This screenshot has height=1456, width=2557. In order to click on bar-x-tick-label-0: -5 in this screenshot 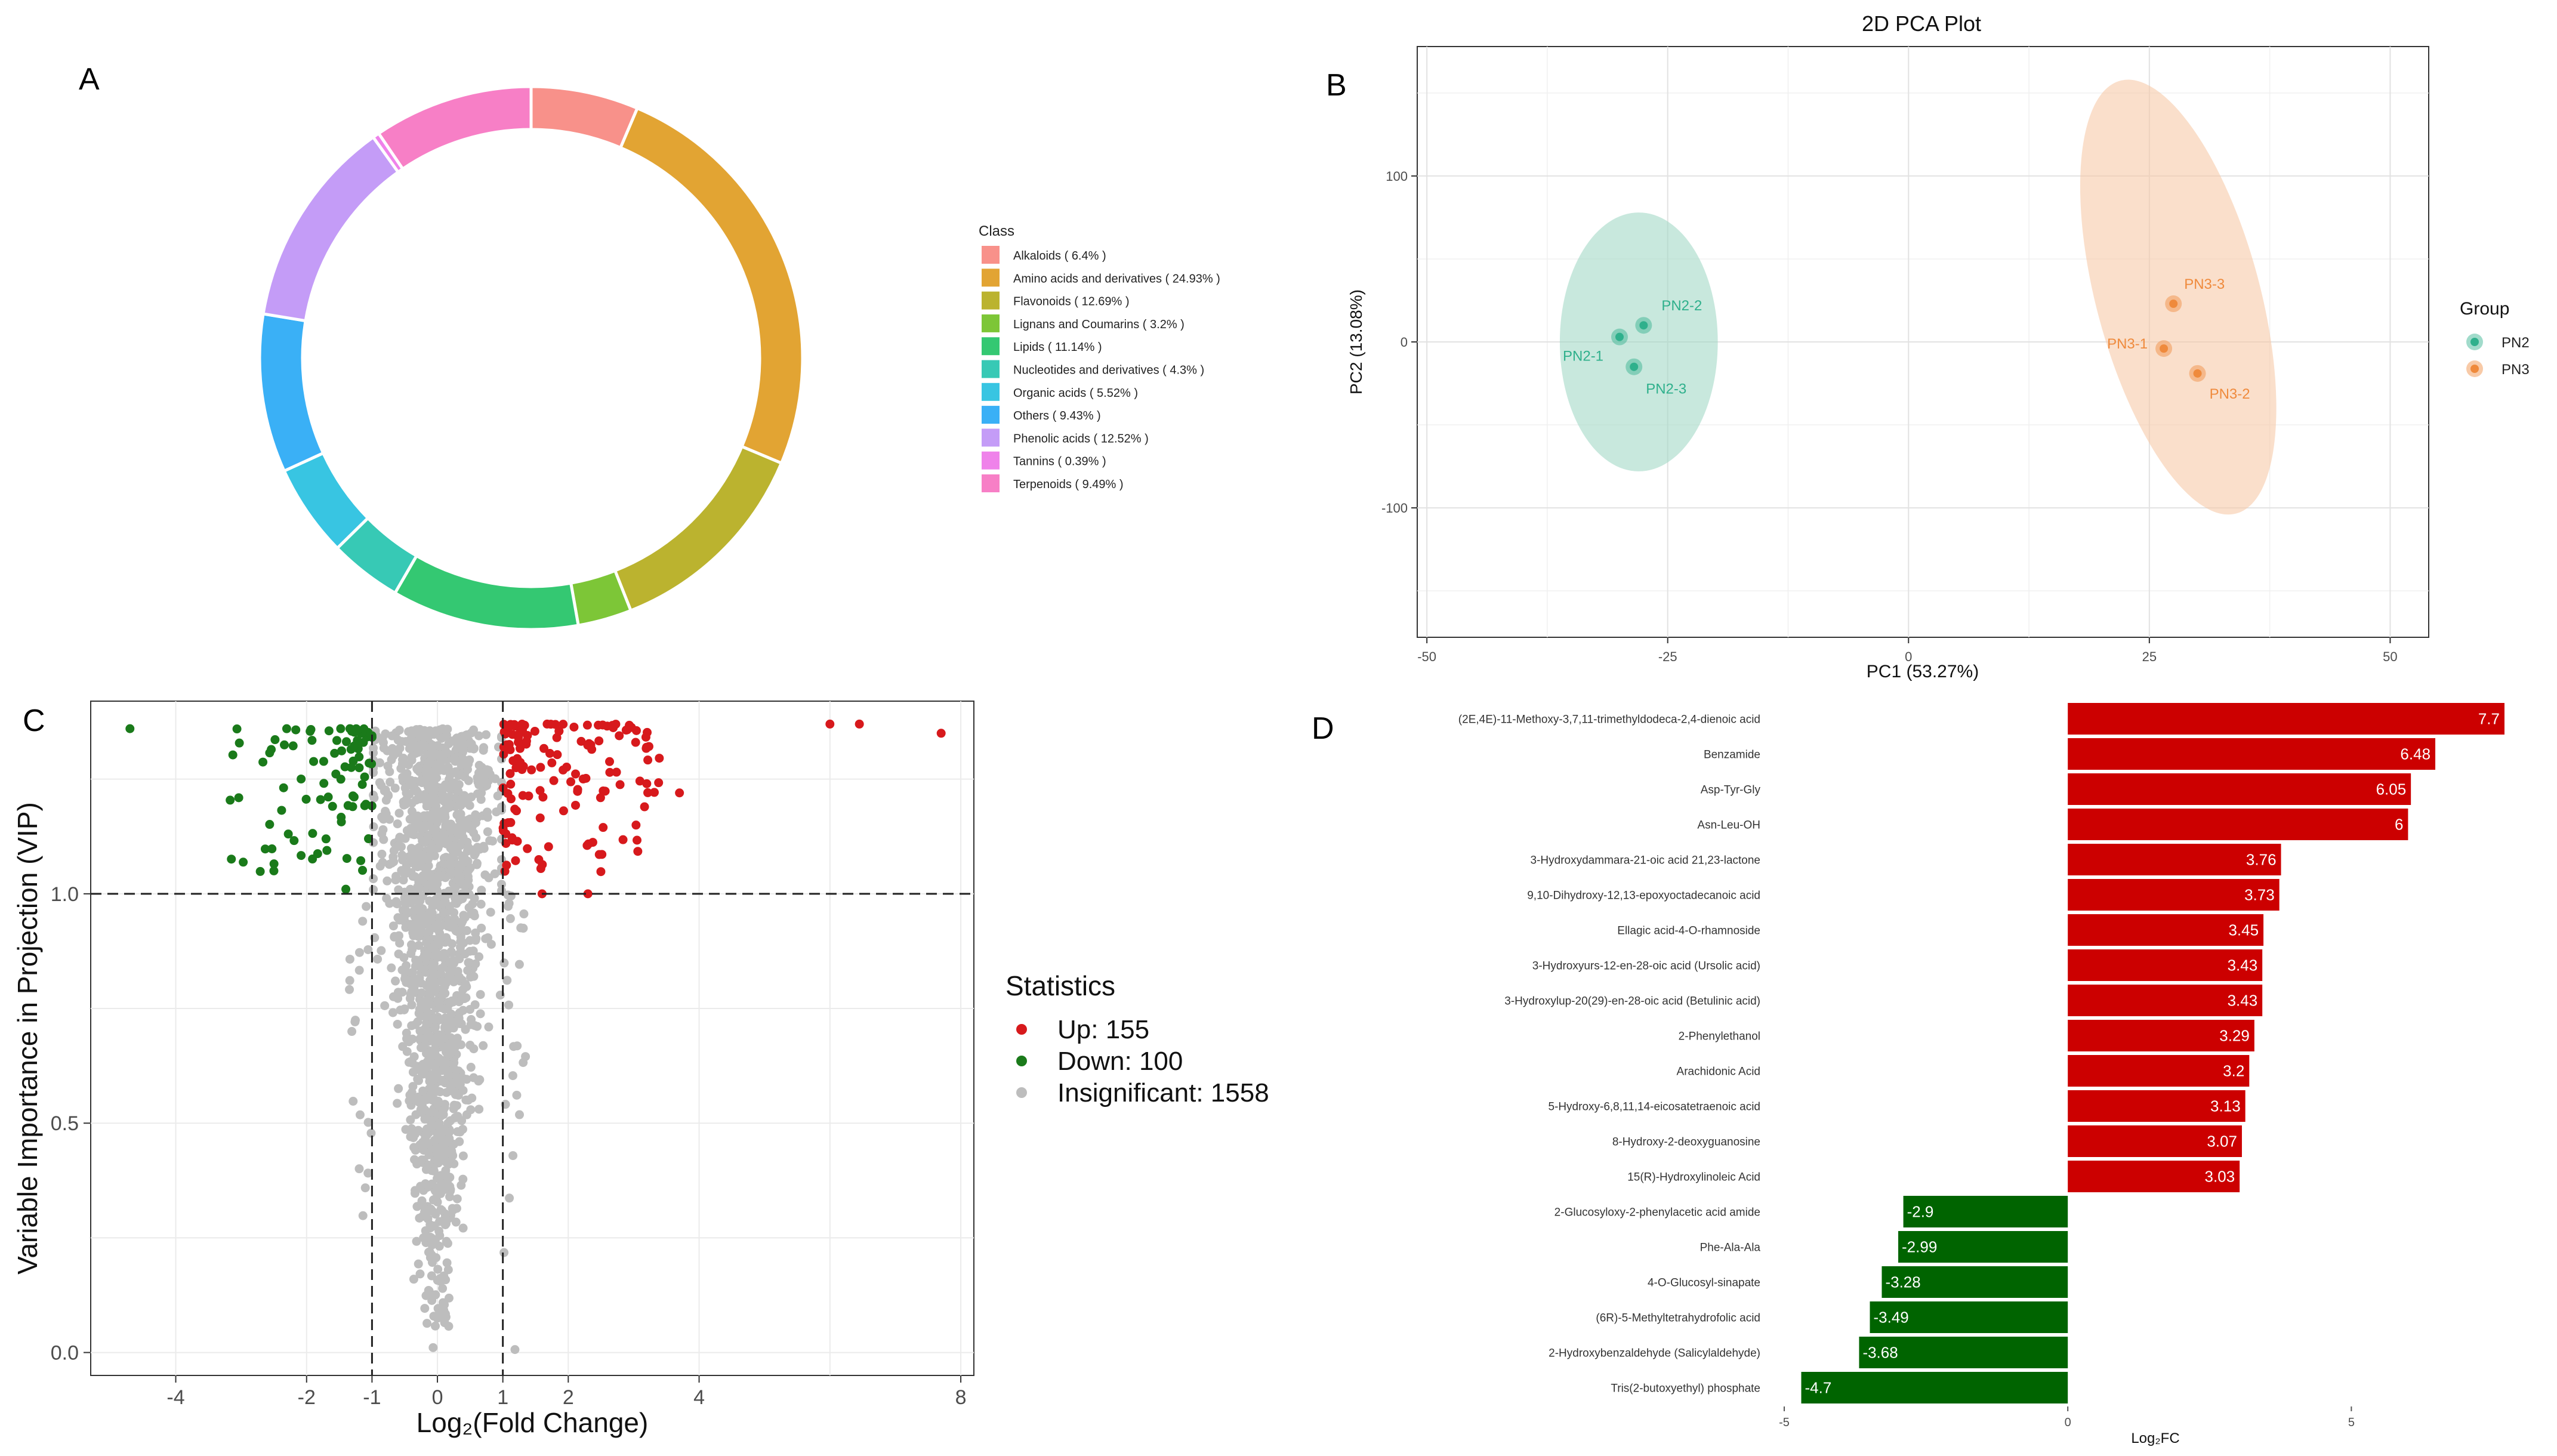, I will do `click(1785, 1423)`.